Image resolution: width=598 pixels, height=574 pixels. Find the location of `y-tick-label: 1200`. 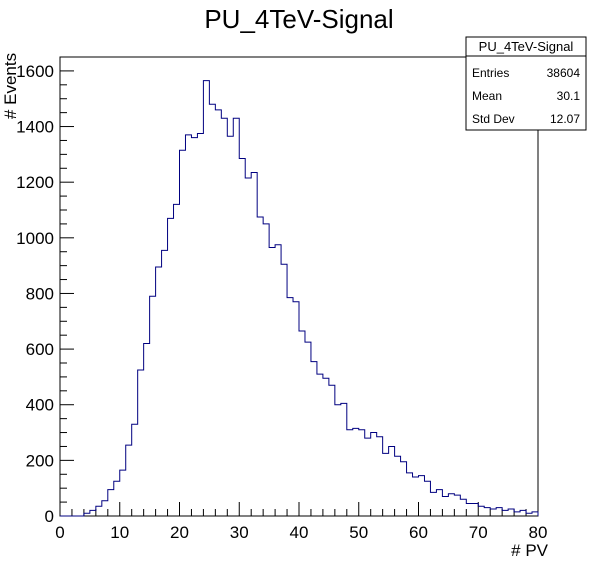

y-tick-label: 1200 is located at coordinates (35, 182).